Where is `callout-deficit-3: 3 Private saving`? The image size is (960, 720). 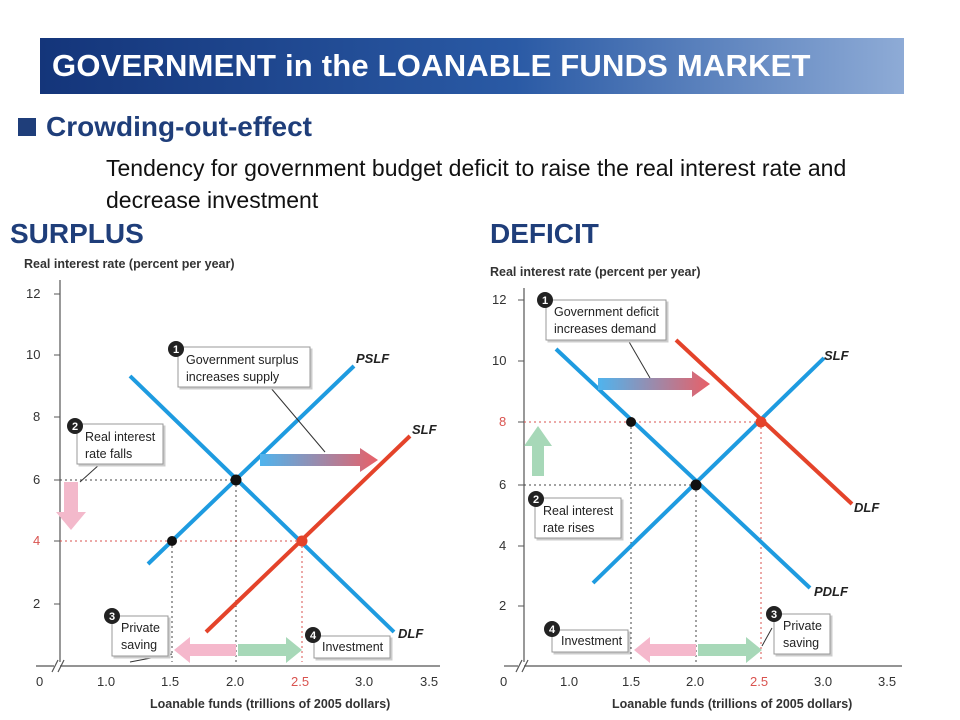
callout-deficit-3: 3 Private saving is located at coordinates (798, 630).